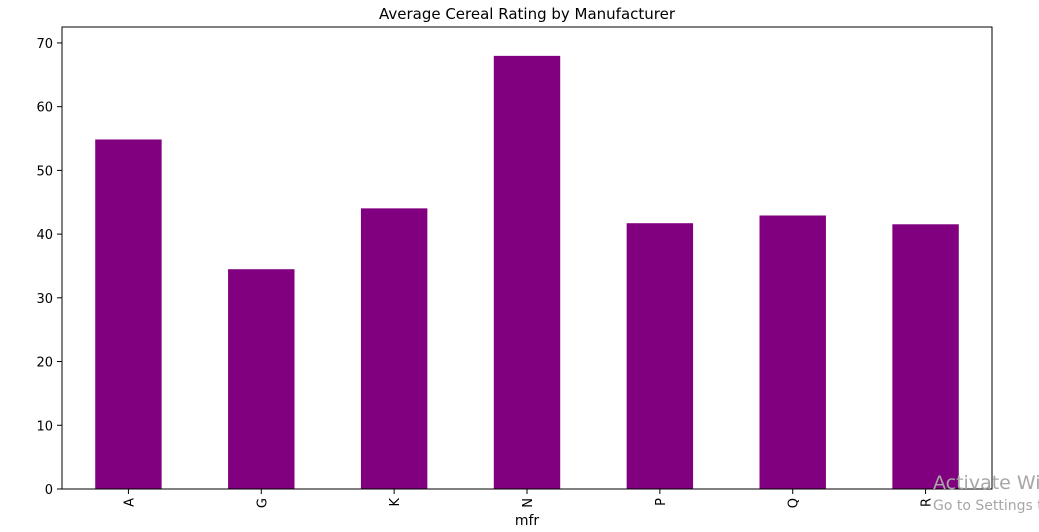 This screenshot has height=532, width=1039. What do you see at coordinates (44, 299) in the screenshot?
I see `y-tick-label: 30` at bounding box center [44, 299].